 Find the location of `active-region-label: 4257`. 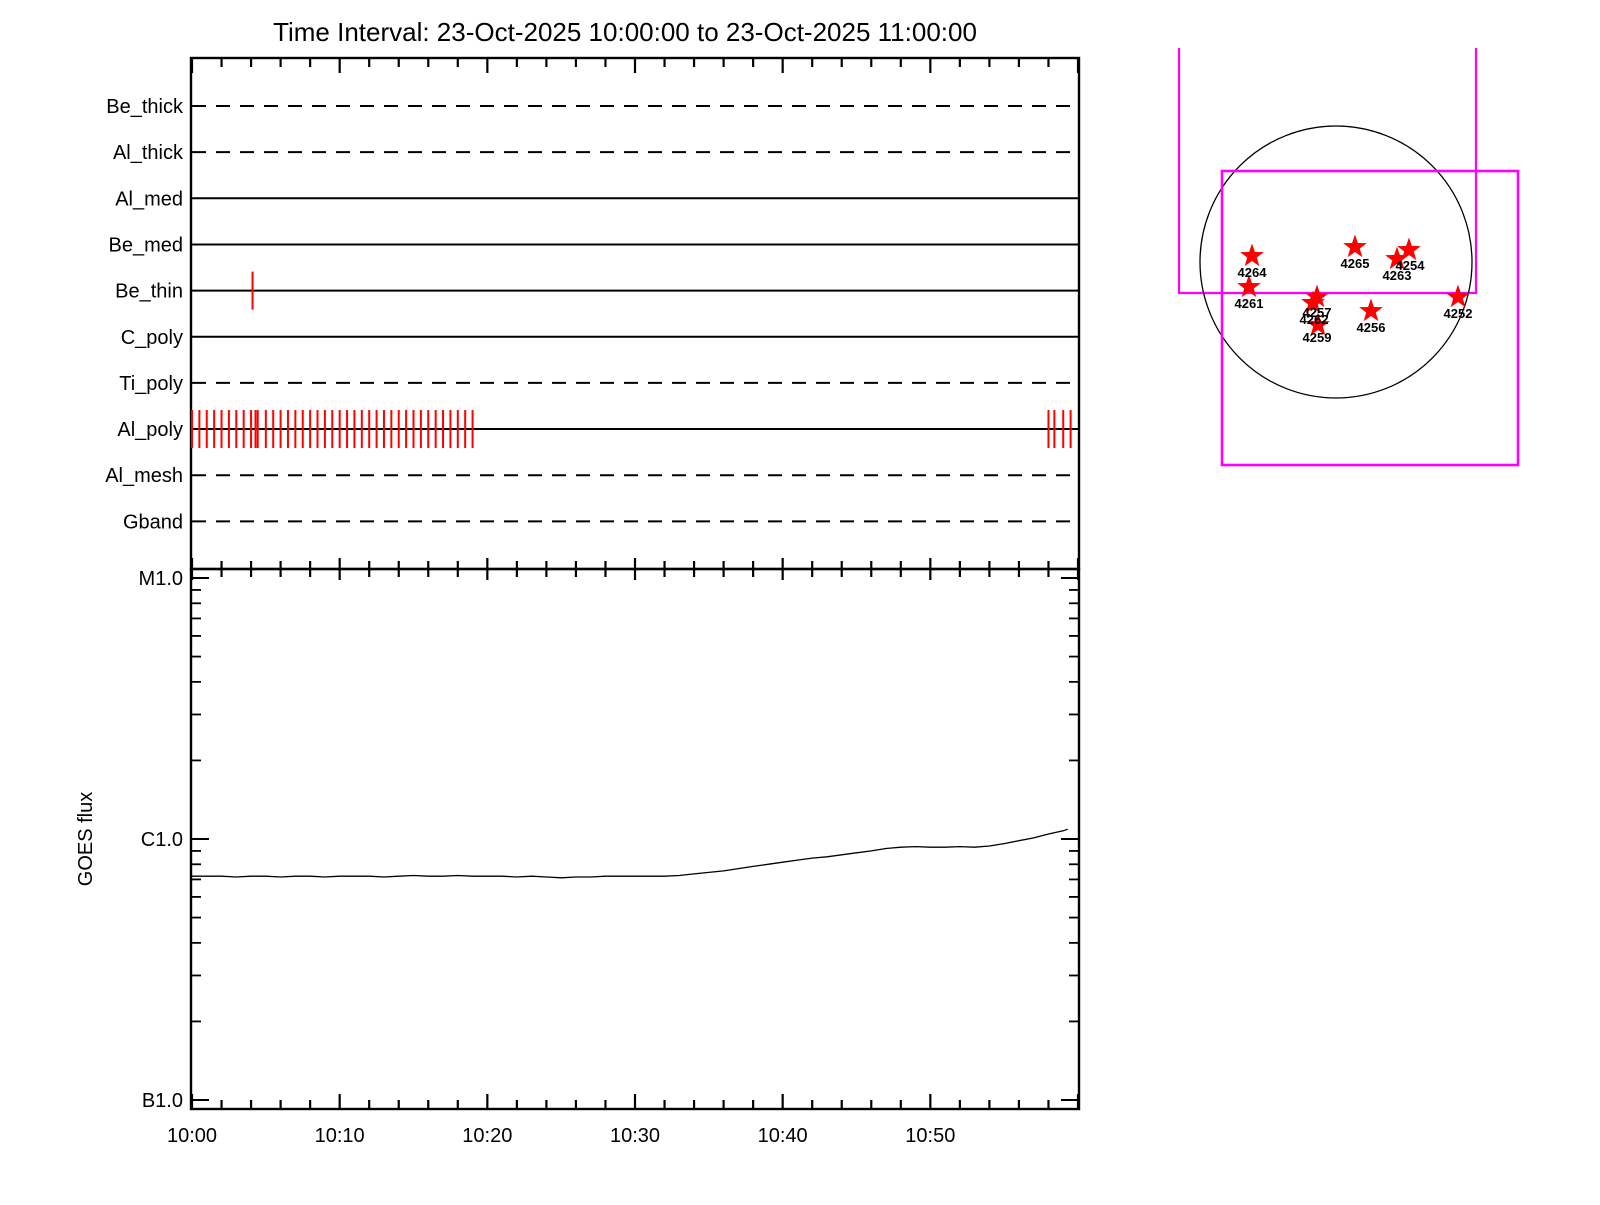

active-region-label: 4257 is located at coordinates (1317, 312).